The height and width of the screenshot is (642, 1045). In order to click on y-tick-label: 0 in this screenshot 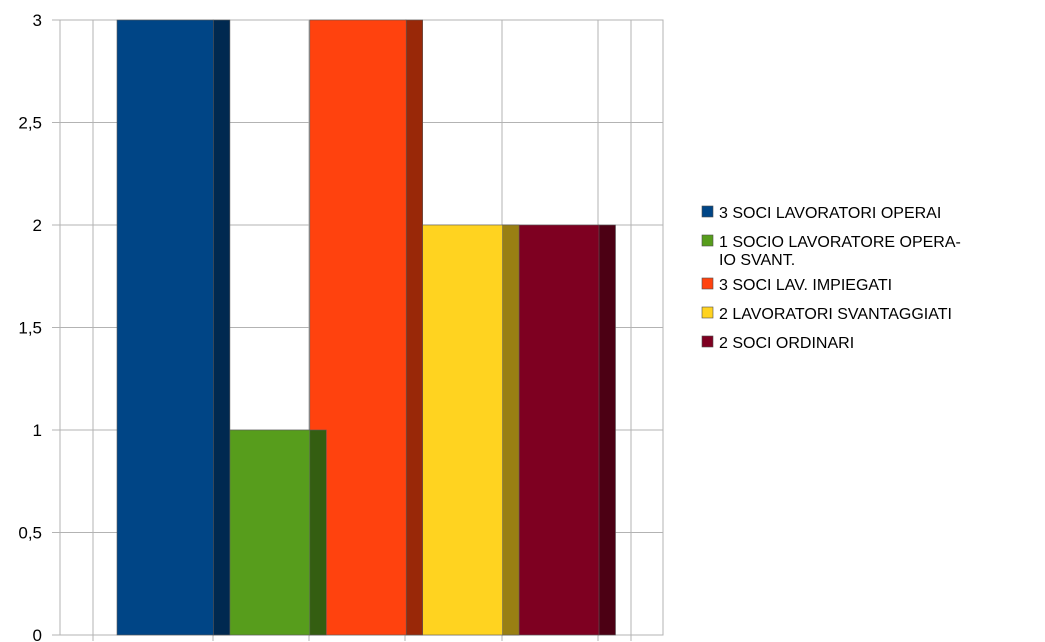, I will do `click(37, 634)`.